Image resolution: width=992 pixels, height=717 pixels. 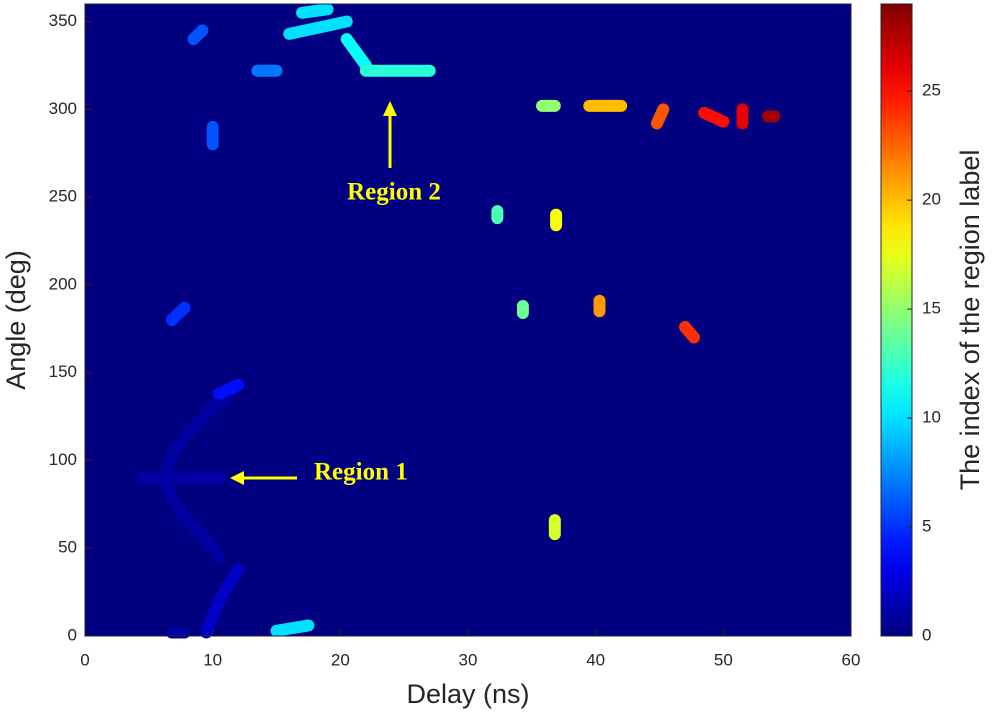 What do you see at coordinates (970, 320) in the screenshot?
I see `colorbar-label: The index of the region label` at bounding box center [970, 320].